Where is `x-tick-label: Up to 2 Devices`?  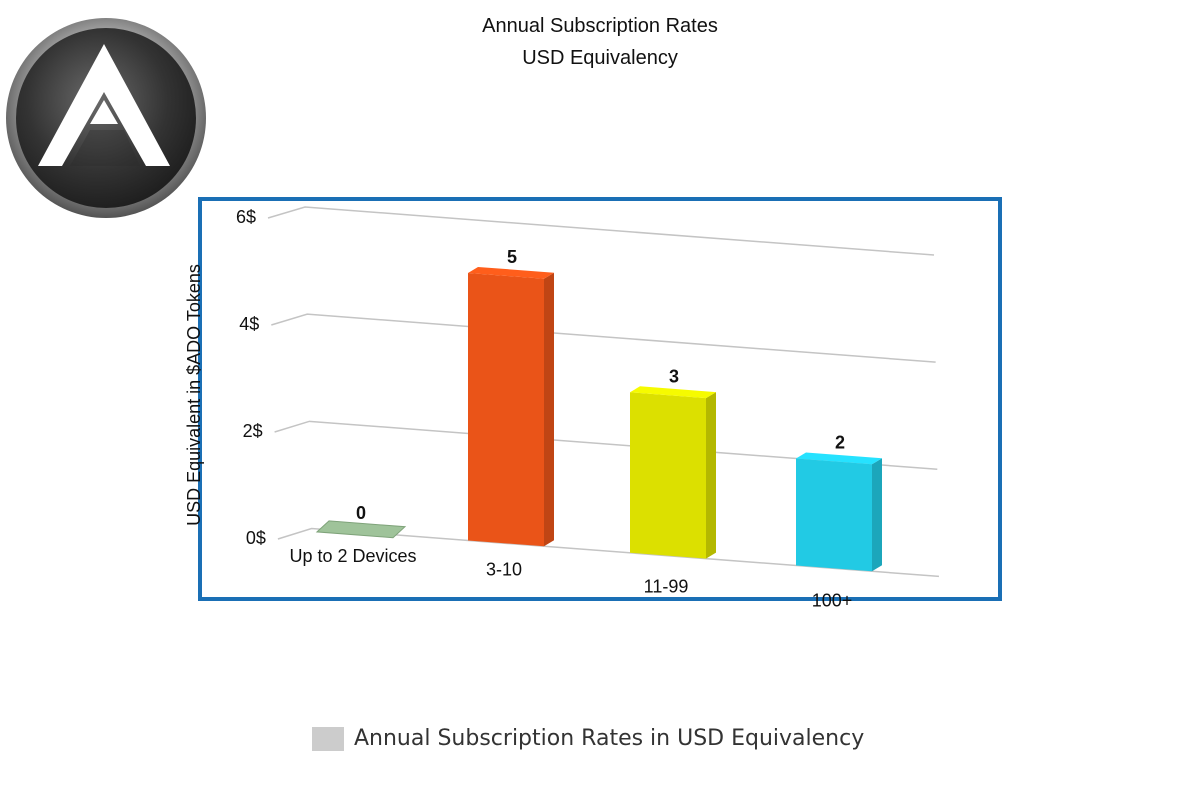 x-tick-label: Up to 2 Devices is located at coordinates (352, 556).